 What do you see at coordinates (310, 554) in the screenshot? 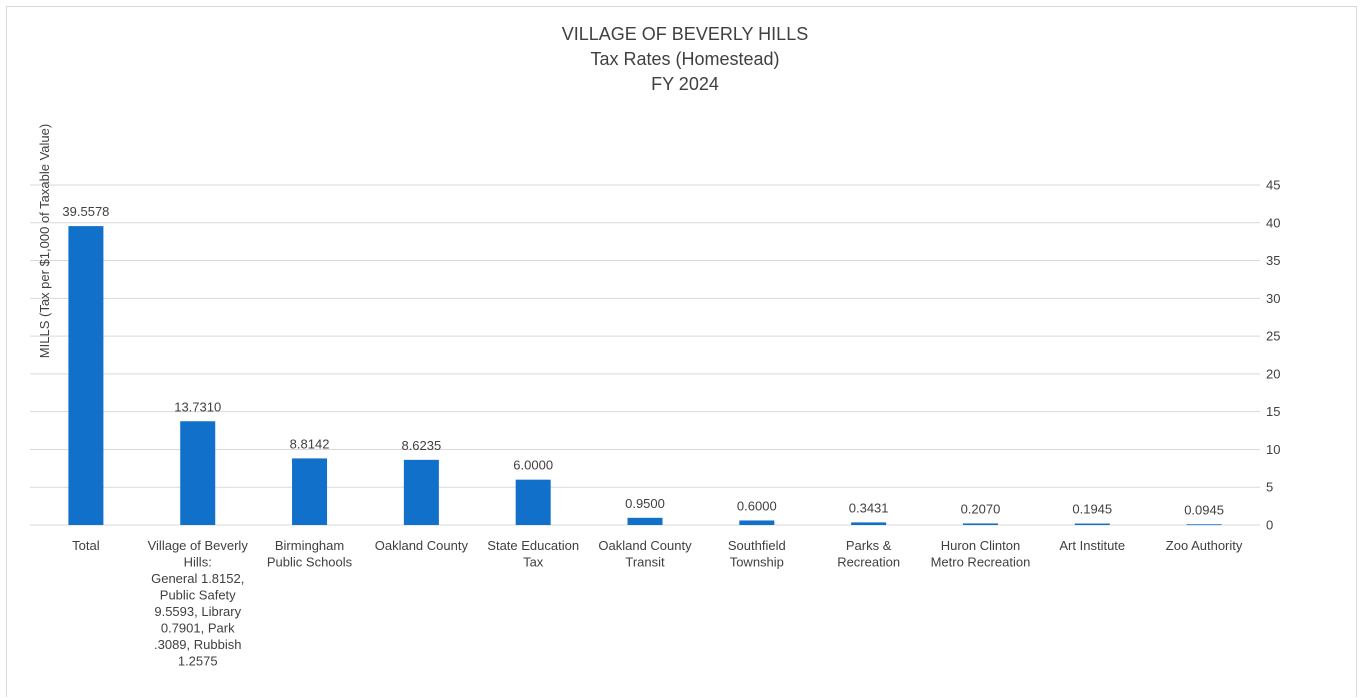
I see `category-label: Birmingham Public Schools` at bounding box center [310, 554].